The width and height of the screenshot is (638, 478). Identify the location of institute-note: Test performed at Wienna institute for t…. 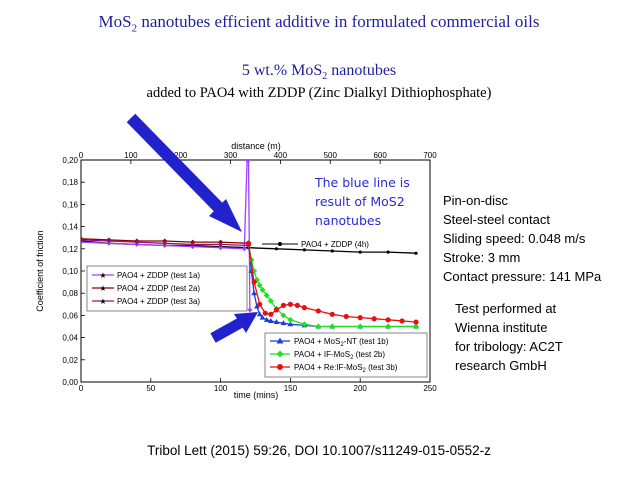
(509, 337).